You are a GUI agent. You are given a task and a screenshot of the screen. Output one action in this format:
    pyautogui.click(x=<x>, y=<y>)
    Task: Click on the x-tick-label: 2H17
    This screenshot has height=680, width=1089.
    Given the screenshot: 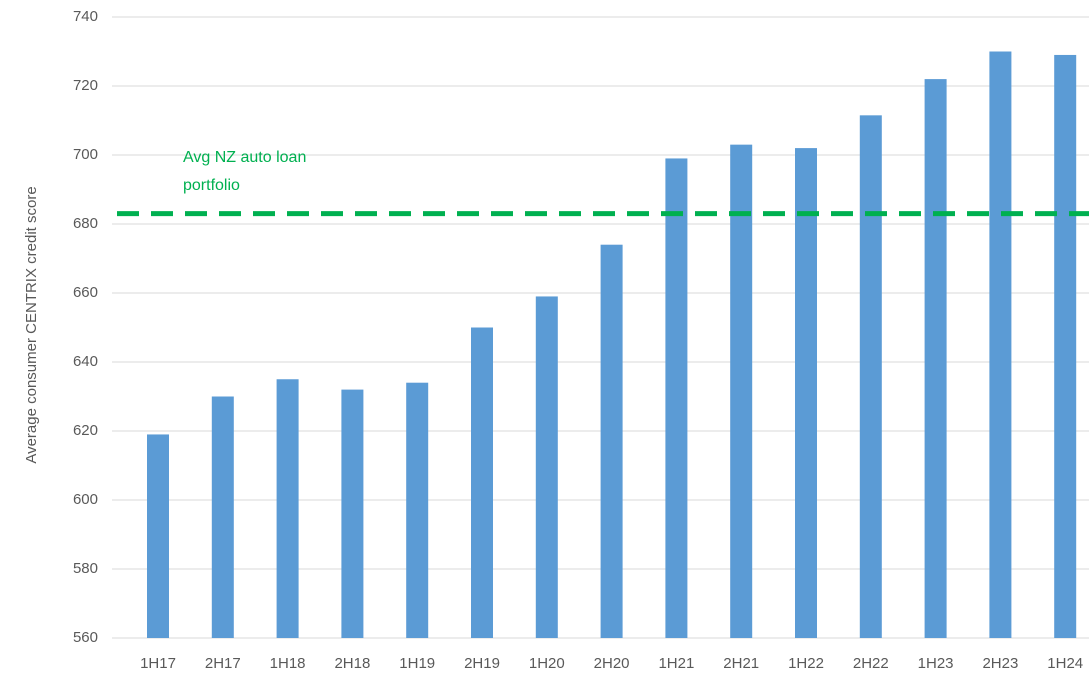 What is the action you would take?
    pyautogui.click(x=223, y=663)
    